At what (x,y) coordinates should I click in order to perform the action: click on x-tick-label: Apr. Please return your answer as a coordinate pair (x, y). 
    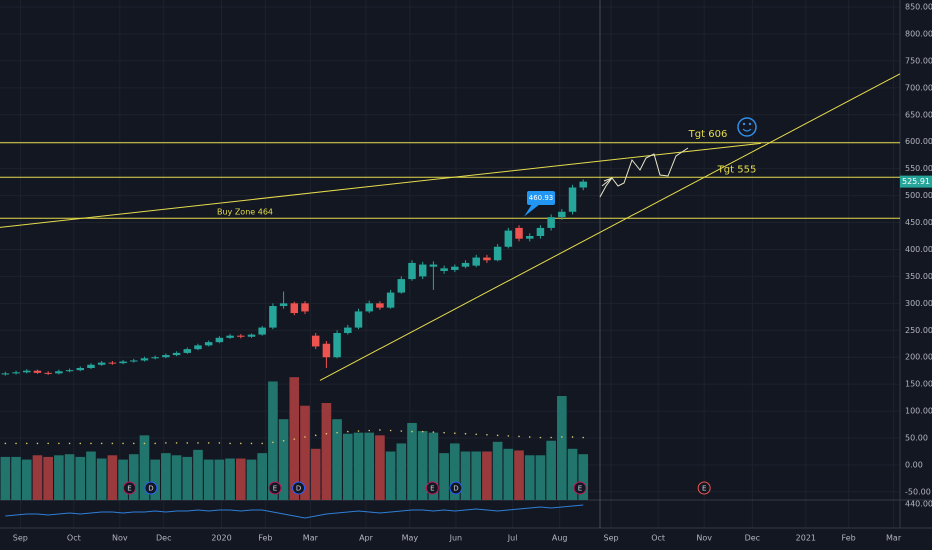
    Looking at the image, I should click on (366, 538).